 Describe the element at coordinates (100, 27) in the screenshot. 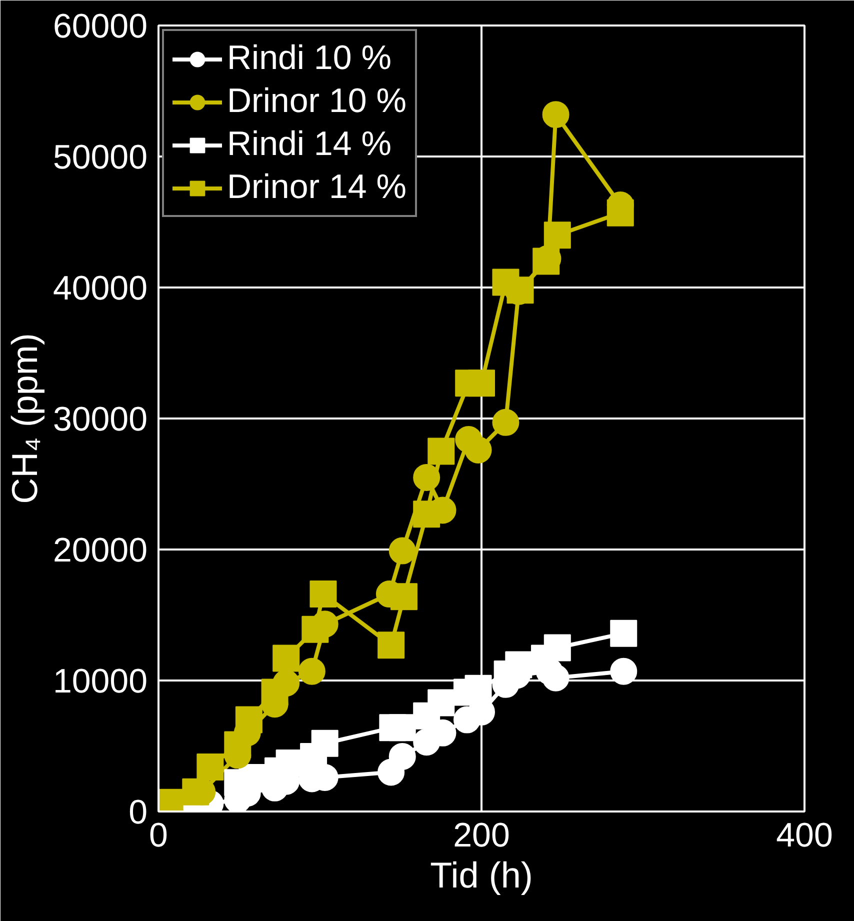

I see `y-tick-label: 60000` at that location.